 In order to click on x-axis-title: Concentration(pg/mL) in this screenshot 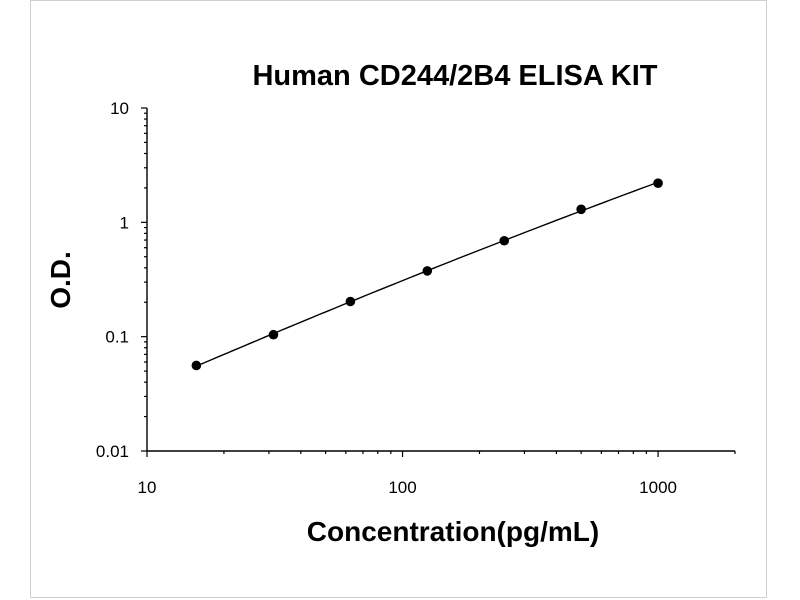, I will do `click(453, 531)`.